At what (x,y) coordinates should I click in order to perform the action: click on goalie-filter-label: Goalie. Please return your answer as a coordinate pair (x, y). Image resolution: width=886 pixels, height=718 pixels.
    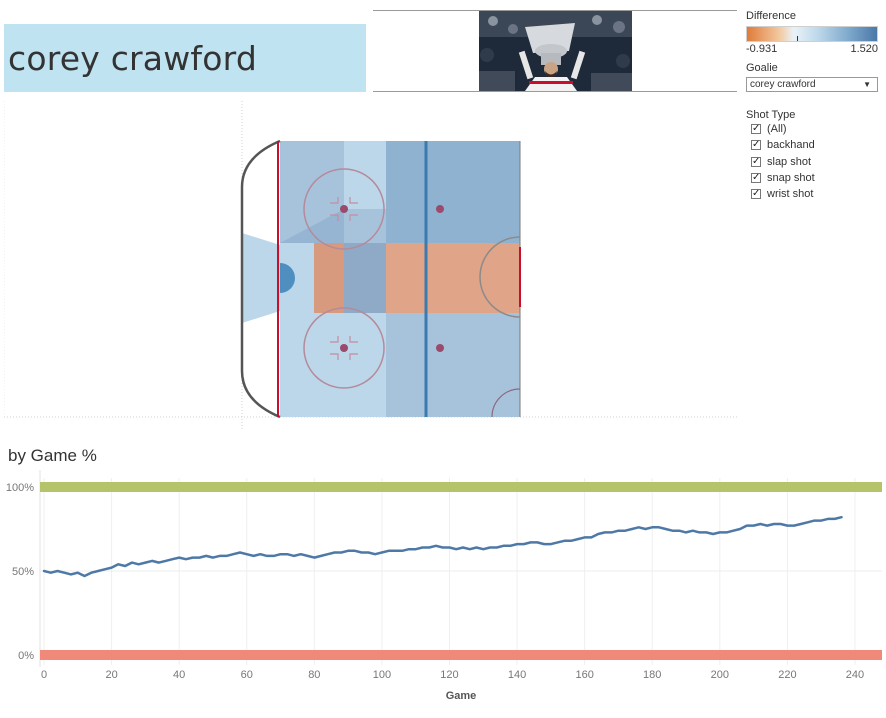
    Looking at the image, I should click on (762, 68).